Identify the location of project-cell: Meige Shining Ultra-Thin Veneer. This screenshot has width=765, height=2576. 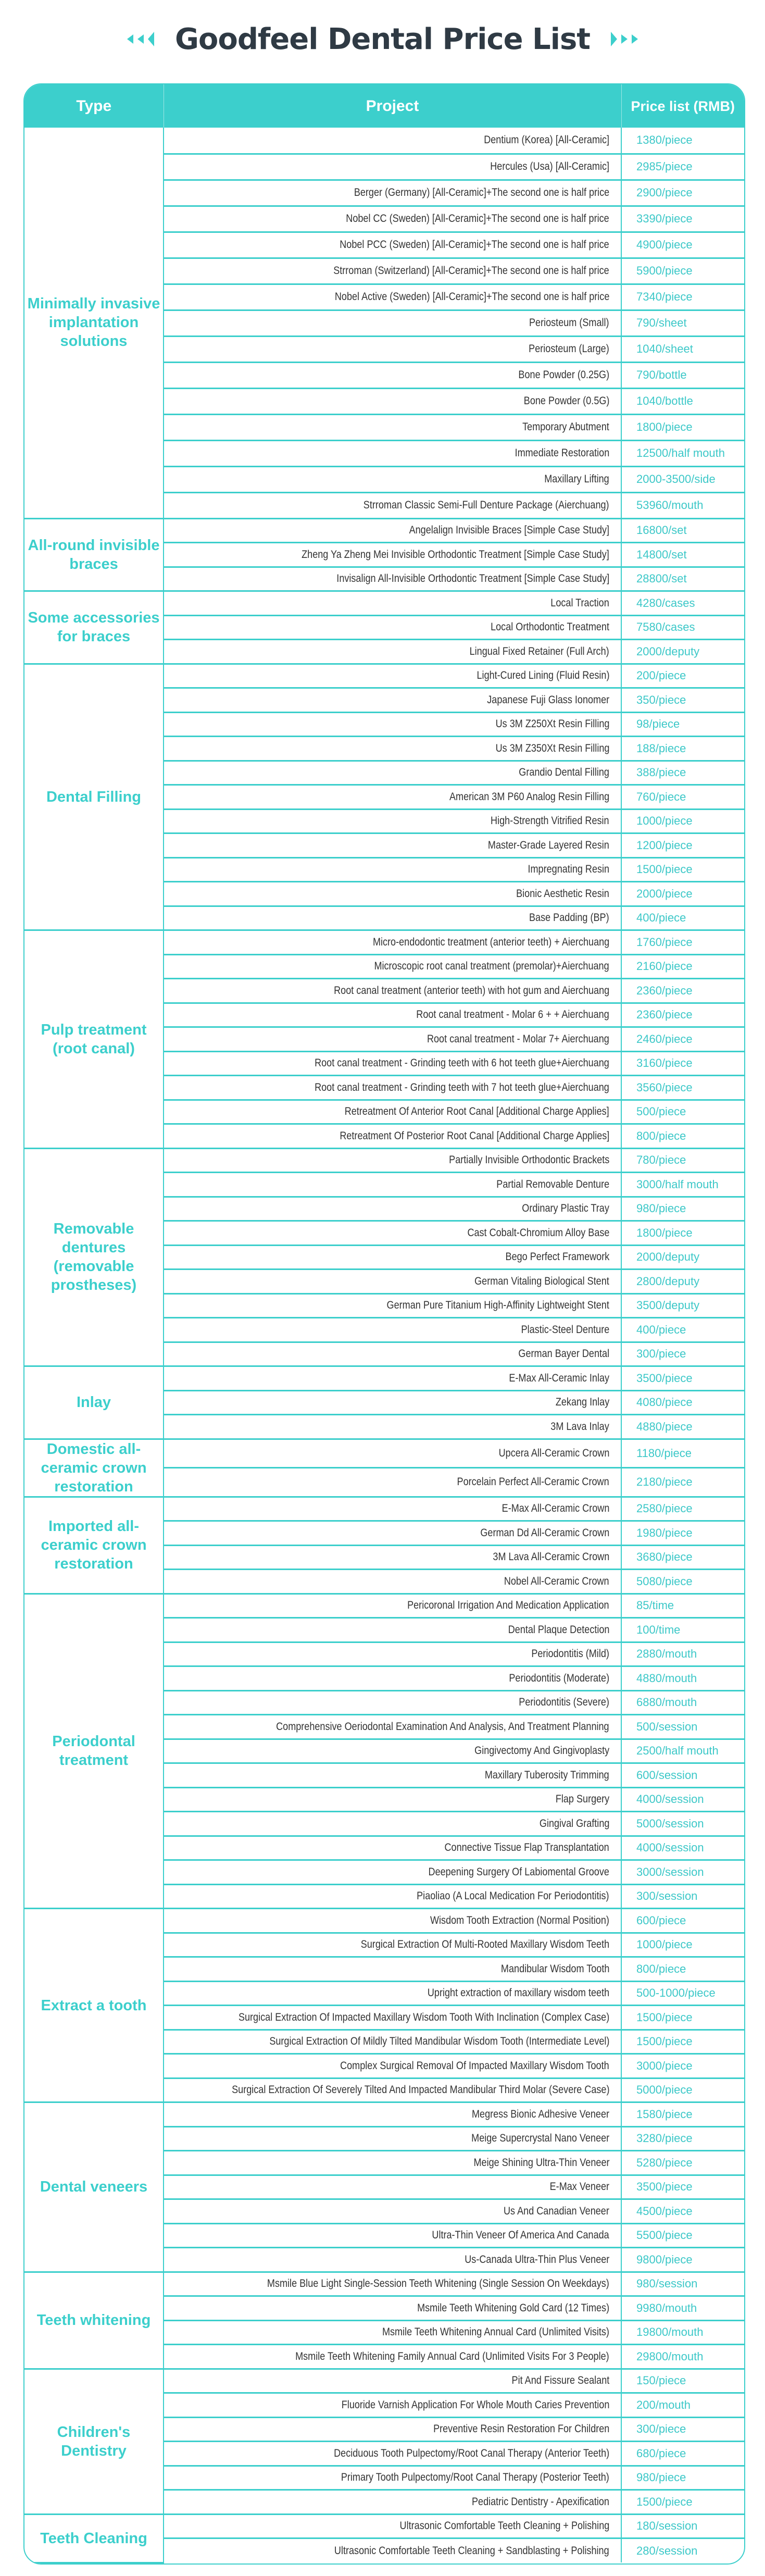
(393, 2163).